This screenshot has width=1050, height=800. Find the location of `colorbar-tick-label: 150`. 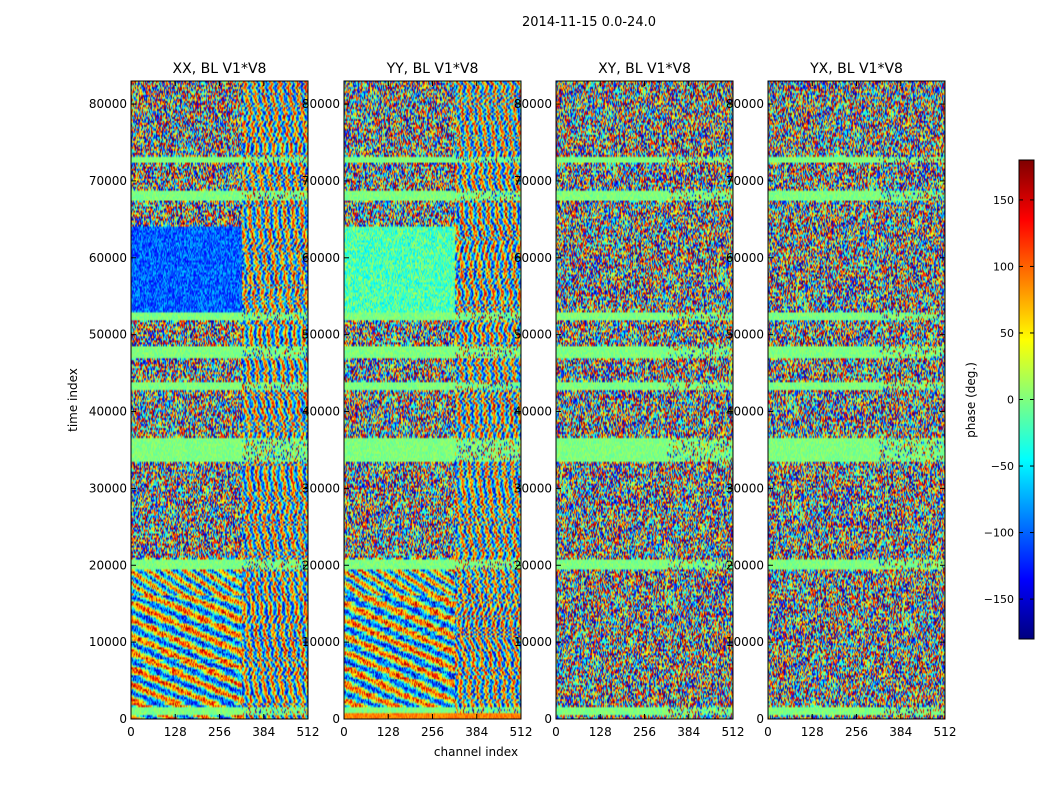

colorbar-tick-label: 150 is located at coordinates (1003, 200).